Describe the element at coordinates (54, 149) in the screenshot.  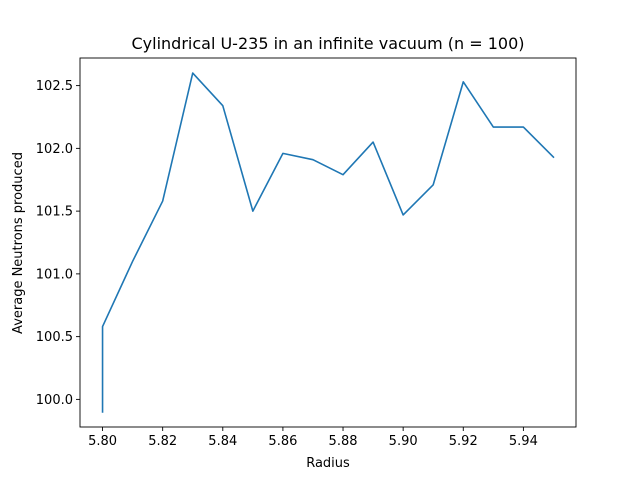
I see `y-tick-label: 102.0` at that location.